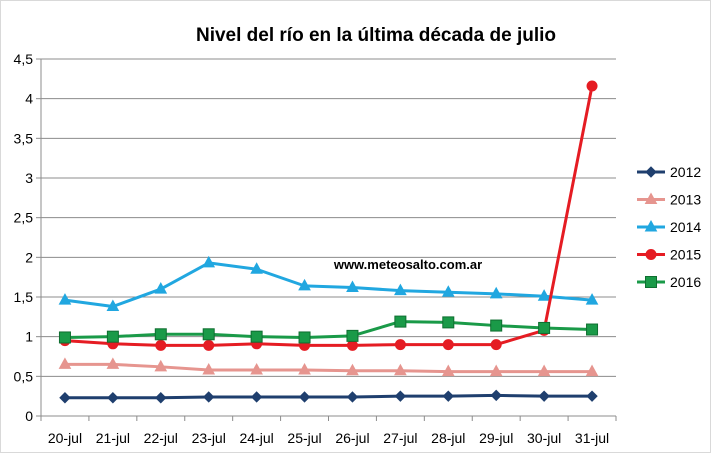 This screenshot has width=711, height=457. I want to click on y-axis-ticks: 0 0,5 1 1,5 2 2,5 3 3,5 4 4,5, so click(27, 237).